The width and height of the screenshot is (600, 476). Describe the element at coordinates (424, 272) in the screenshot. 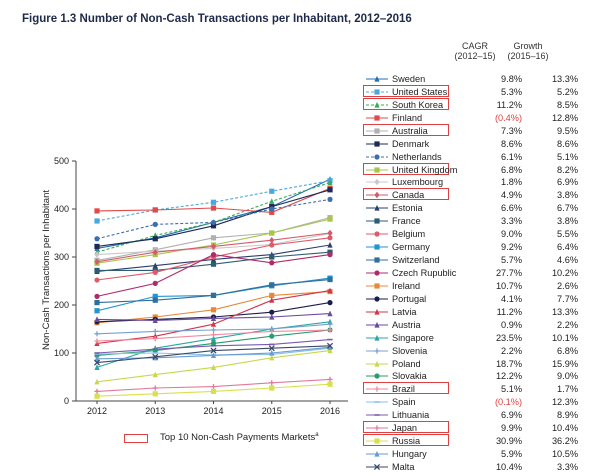

I see `legend-name: Czech Rupublic` at that location.